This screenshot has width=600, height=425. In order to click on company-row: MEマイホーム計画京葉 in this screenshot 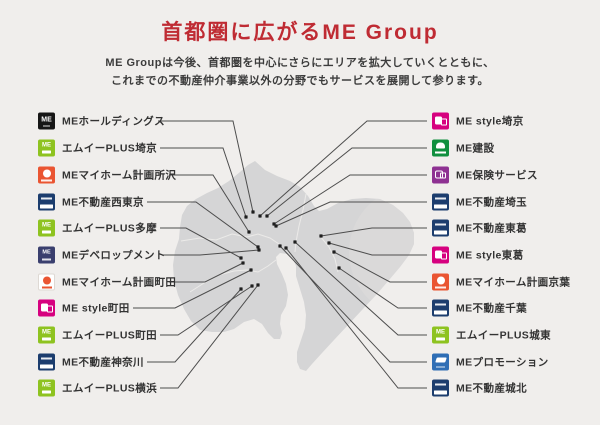, I will do `click(501, 282)`.